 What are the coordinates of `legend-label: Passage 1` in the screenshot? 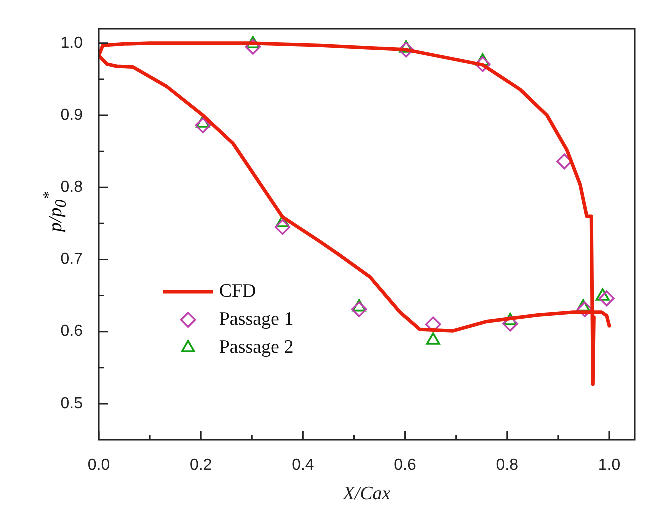 It's located at (256, 319).